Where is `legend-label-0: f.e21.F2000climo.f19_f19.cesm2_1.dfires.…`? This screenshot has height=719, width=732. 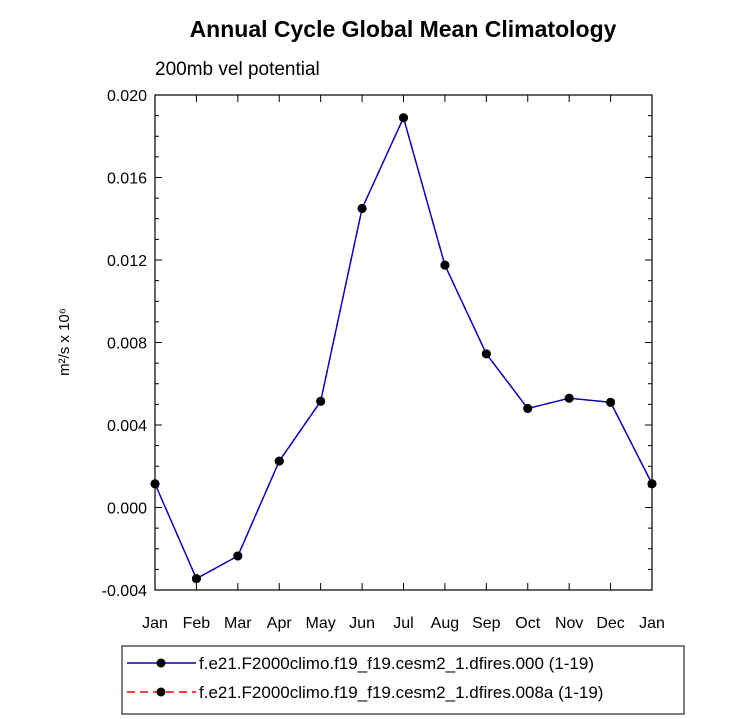 legend-label-0: f.e21.F2000climo.f19_f19.cesm2_1.dfires.… is located at coordinates (396, 663).